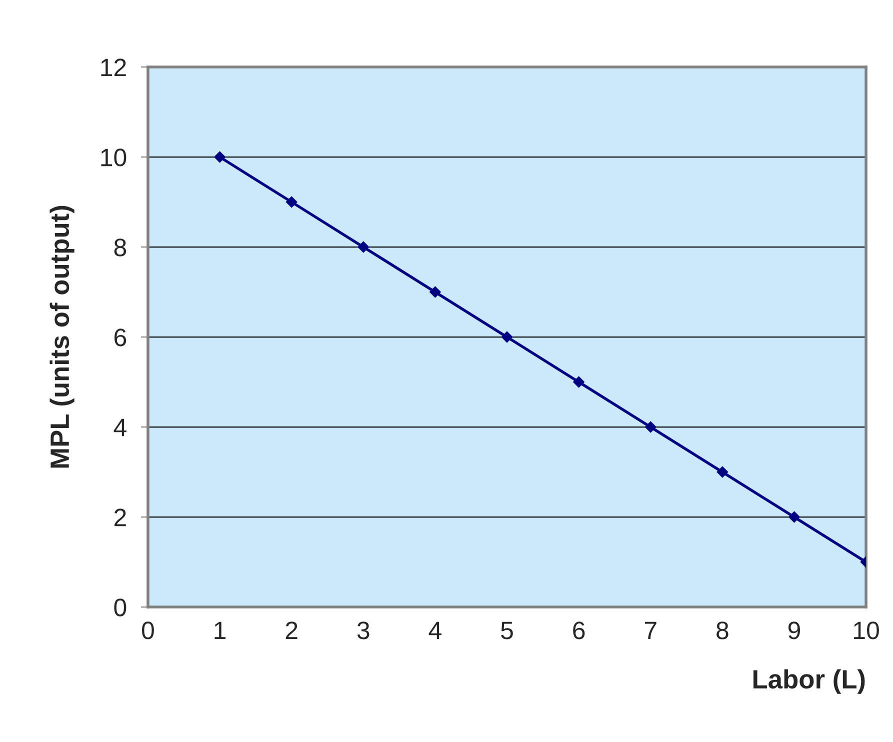 The image size is (893, 742). I want to click on x-tick-label: 1, so click(220, 631).